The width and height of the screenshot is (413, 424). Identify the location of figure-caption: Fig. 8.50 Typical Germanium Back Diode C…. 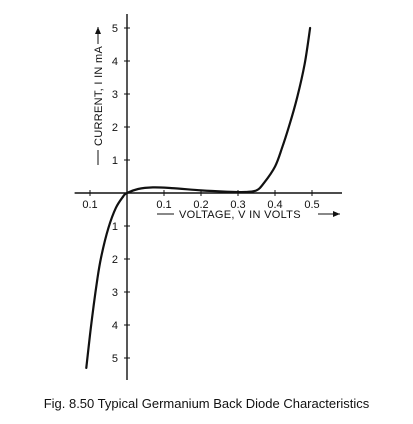
(206, 403).